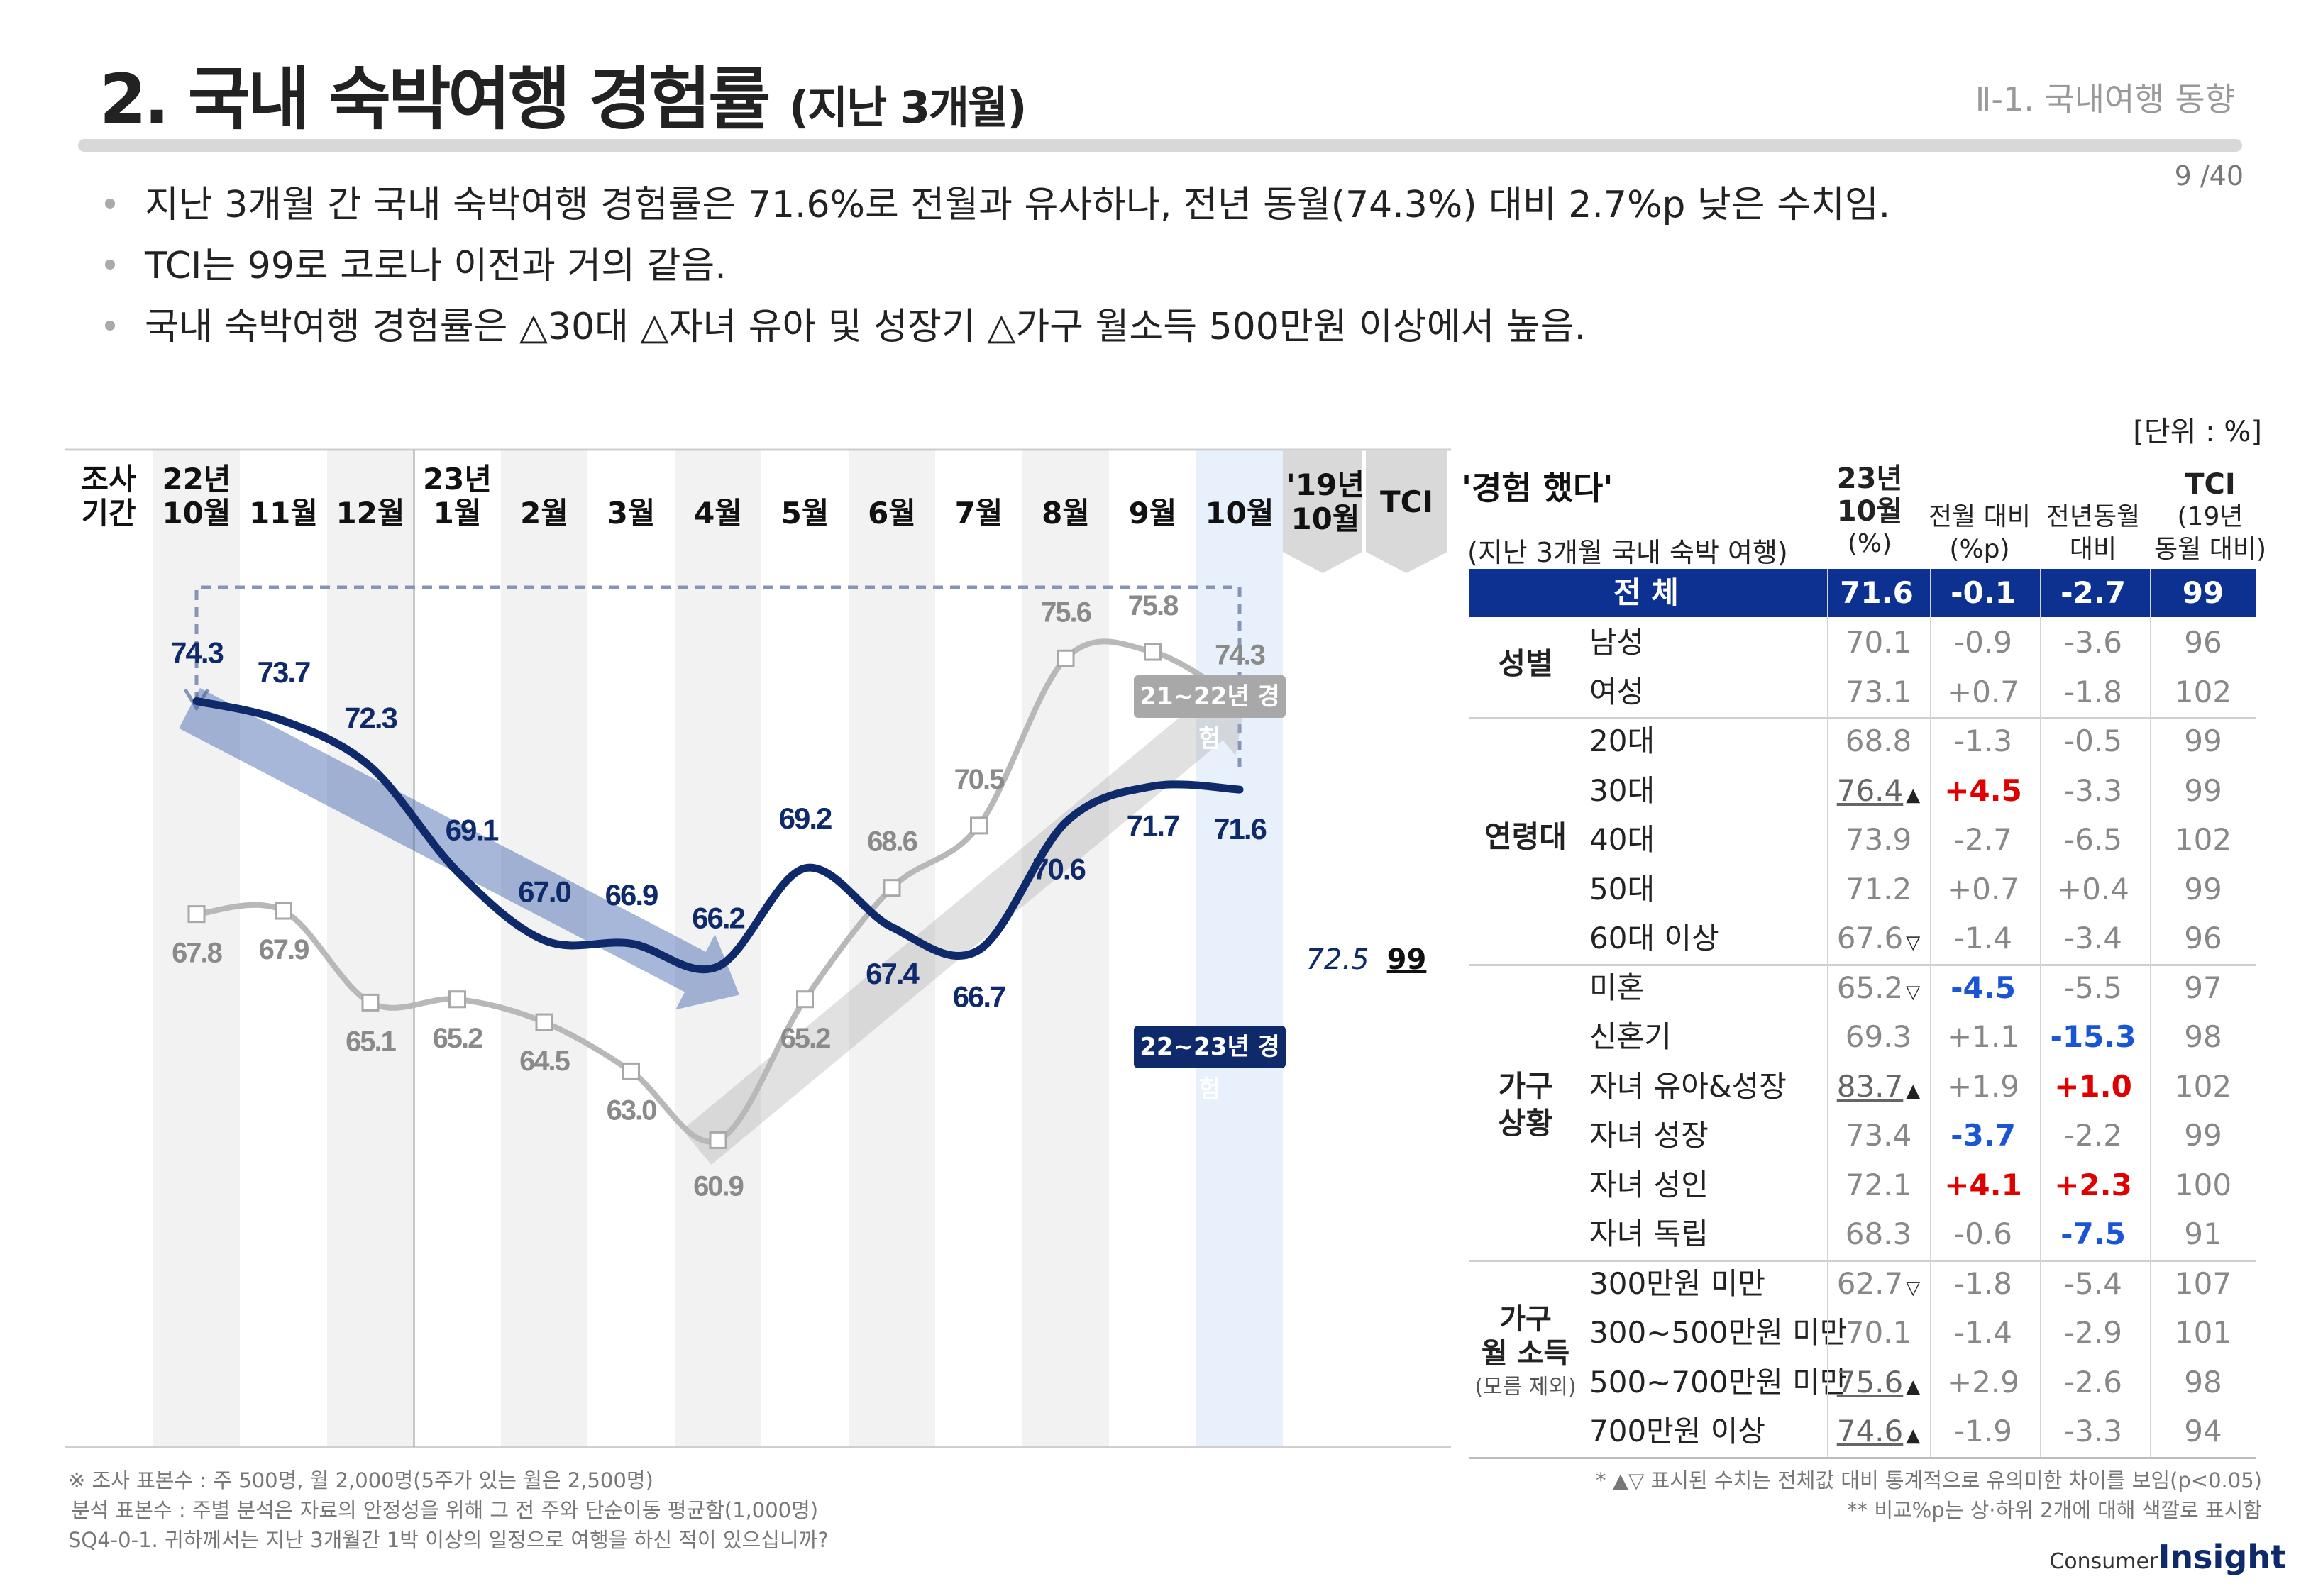 Image resolution: width=2306 pixels, height=1596 pixels. What do you see at coordinates (1649, 1184) in the screenshot?
I see `table-row-label: 자녀 성인` at bounding box center [1649, 1184].